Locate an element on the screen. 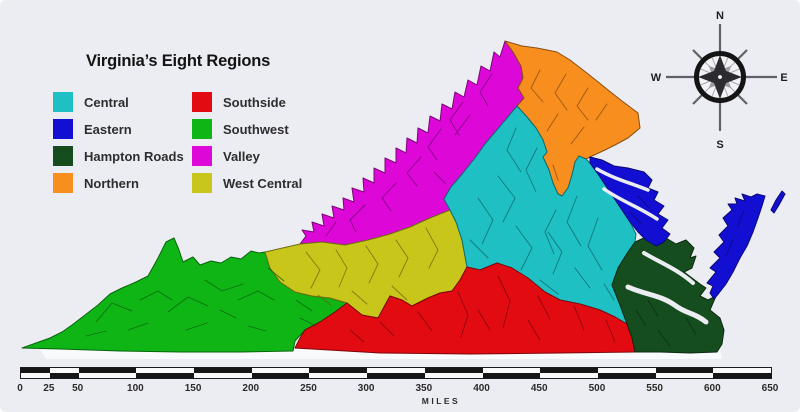  legend-item-eastern: Eastern is located at coordinates (118, 129).